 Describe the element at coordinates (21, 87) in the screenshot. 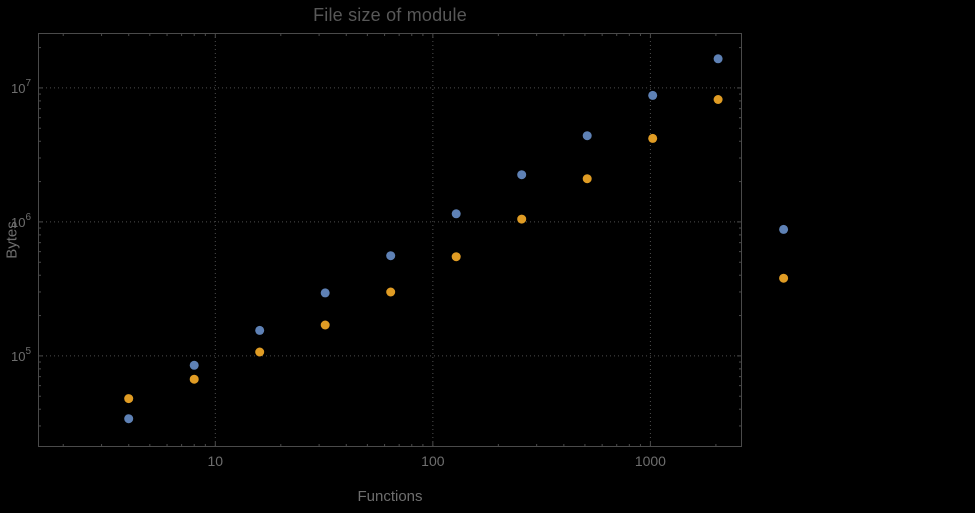

I see `y-tick-label: 10⁷` at that location.